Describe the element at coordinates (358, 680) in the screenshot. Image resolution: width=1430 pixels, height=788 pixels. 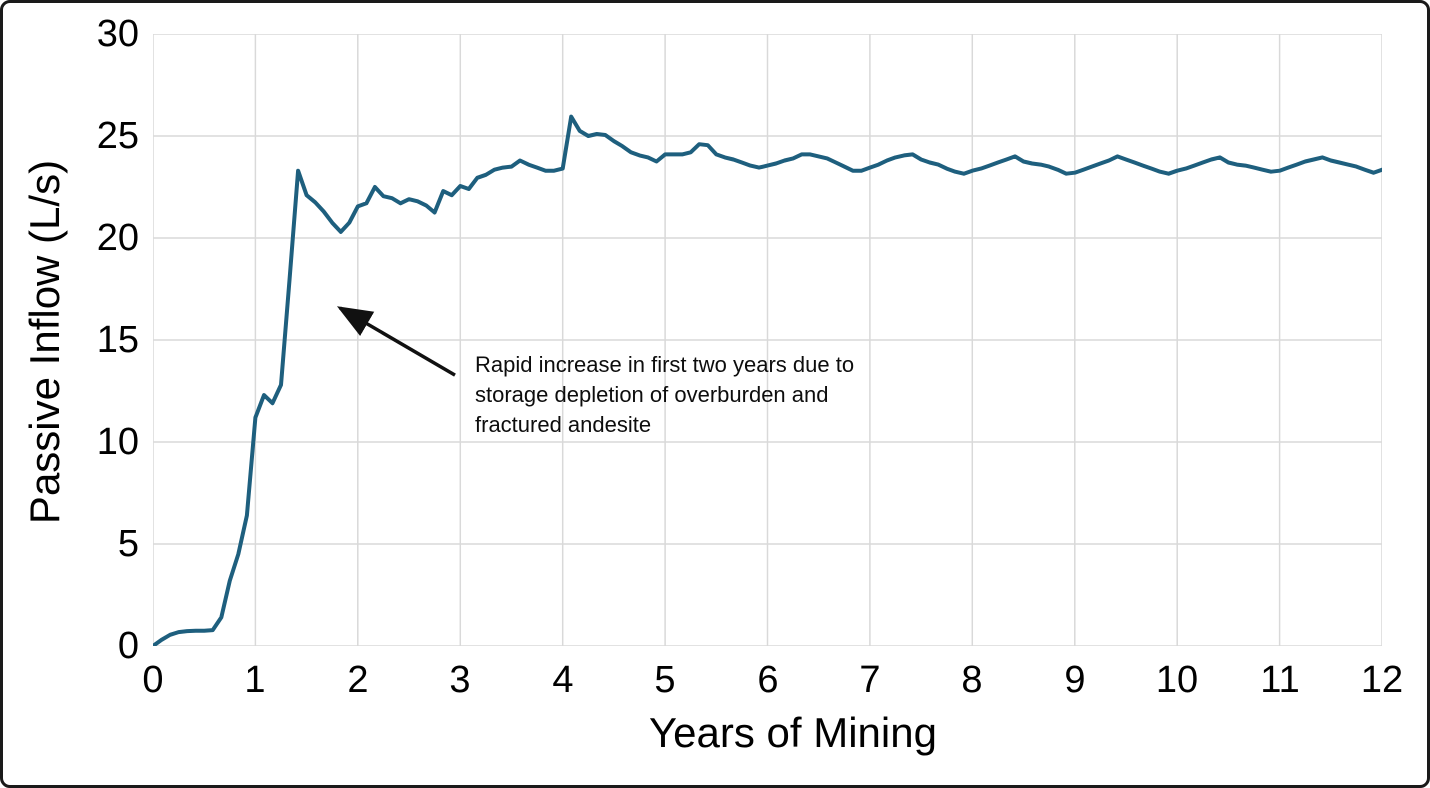
I see `x-tick-label: 2` at that location.